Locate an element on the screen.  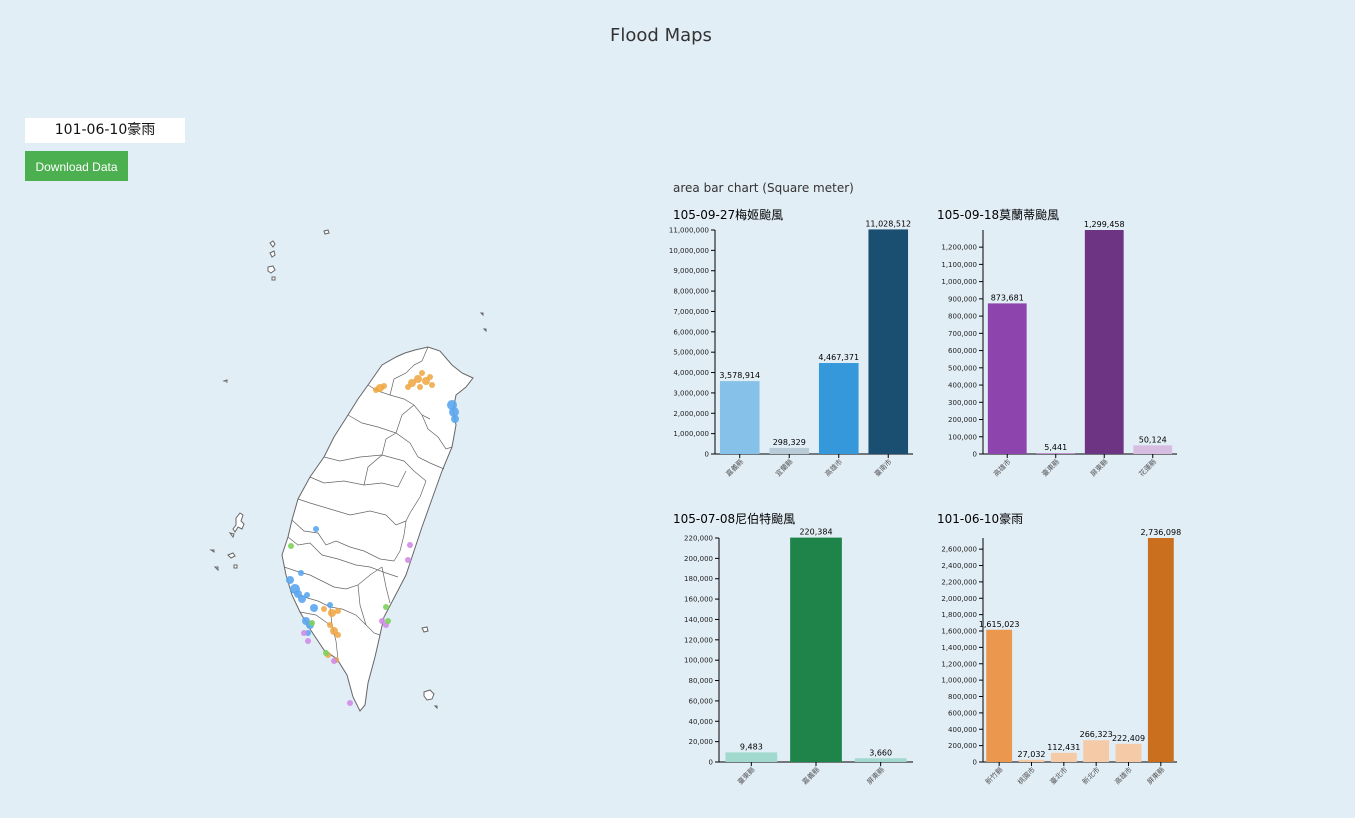
taiwan-flood-map is located at coordinates (350, 470).